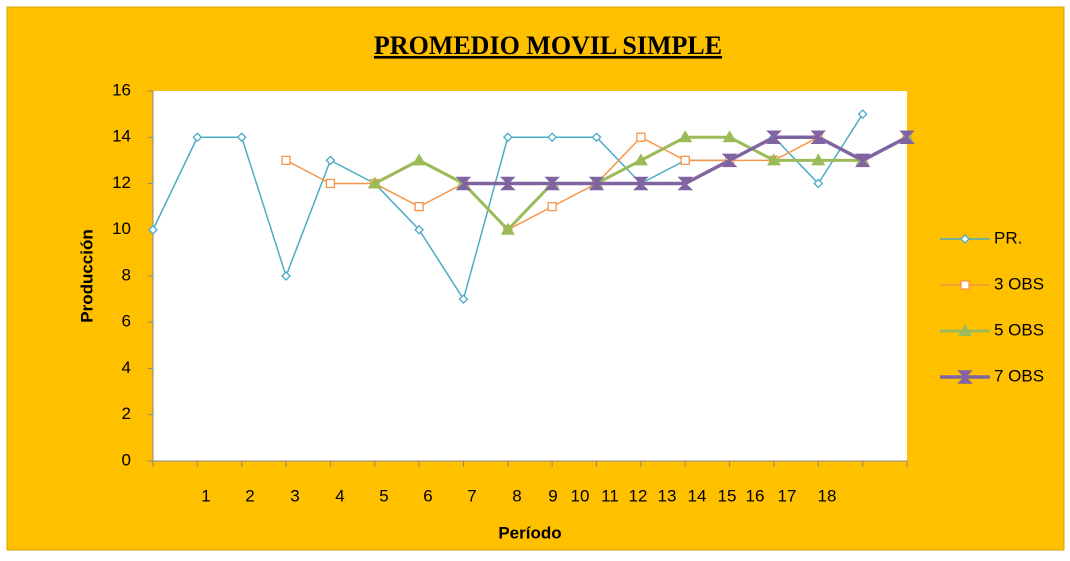 The image size is (1070, 561). What do you see at coordinates (667, 495) in the screenshot?
I see `x-tick-label: 13` at bounding box center [667, 495].